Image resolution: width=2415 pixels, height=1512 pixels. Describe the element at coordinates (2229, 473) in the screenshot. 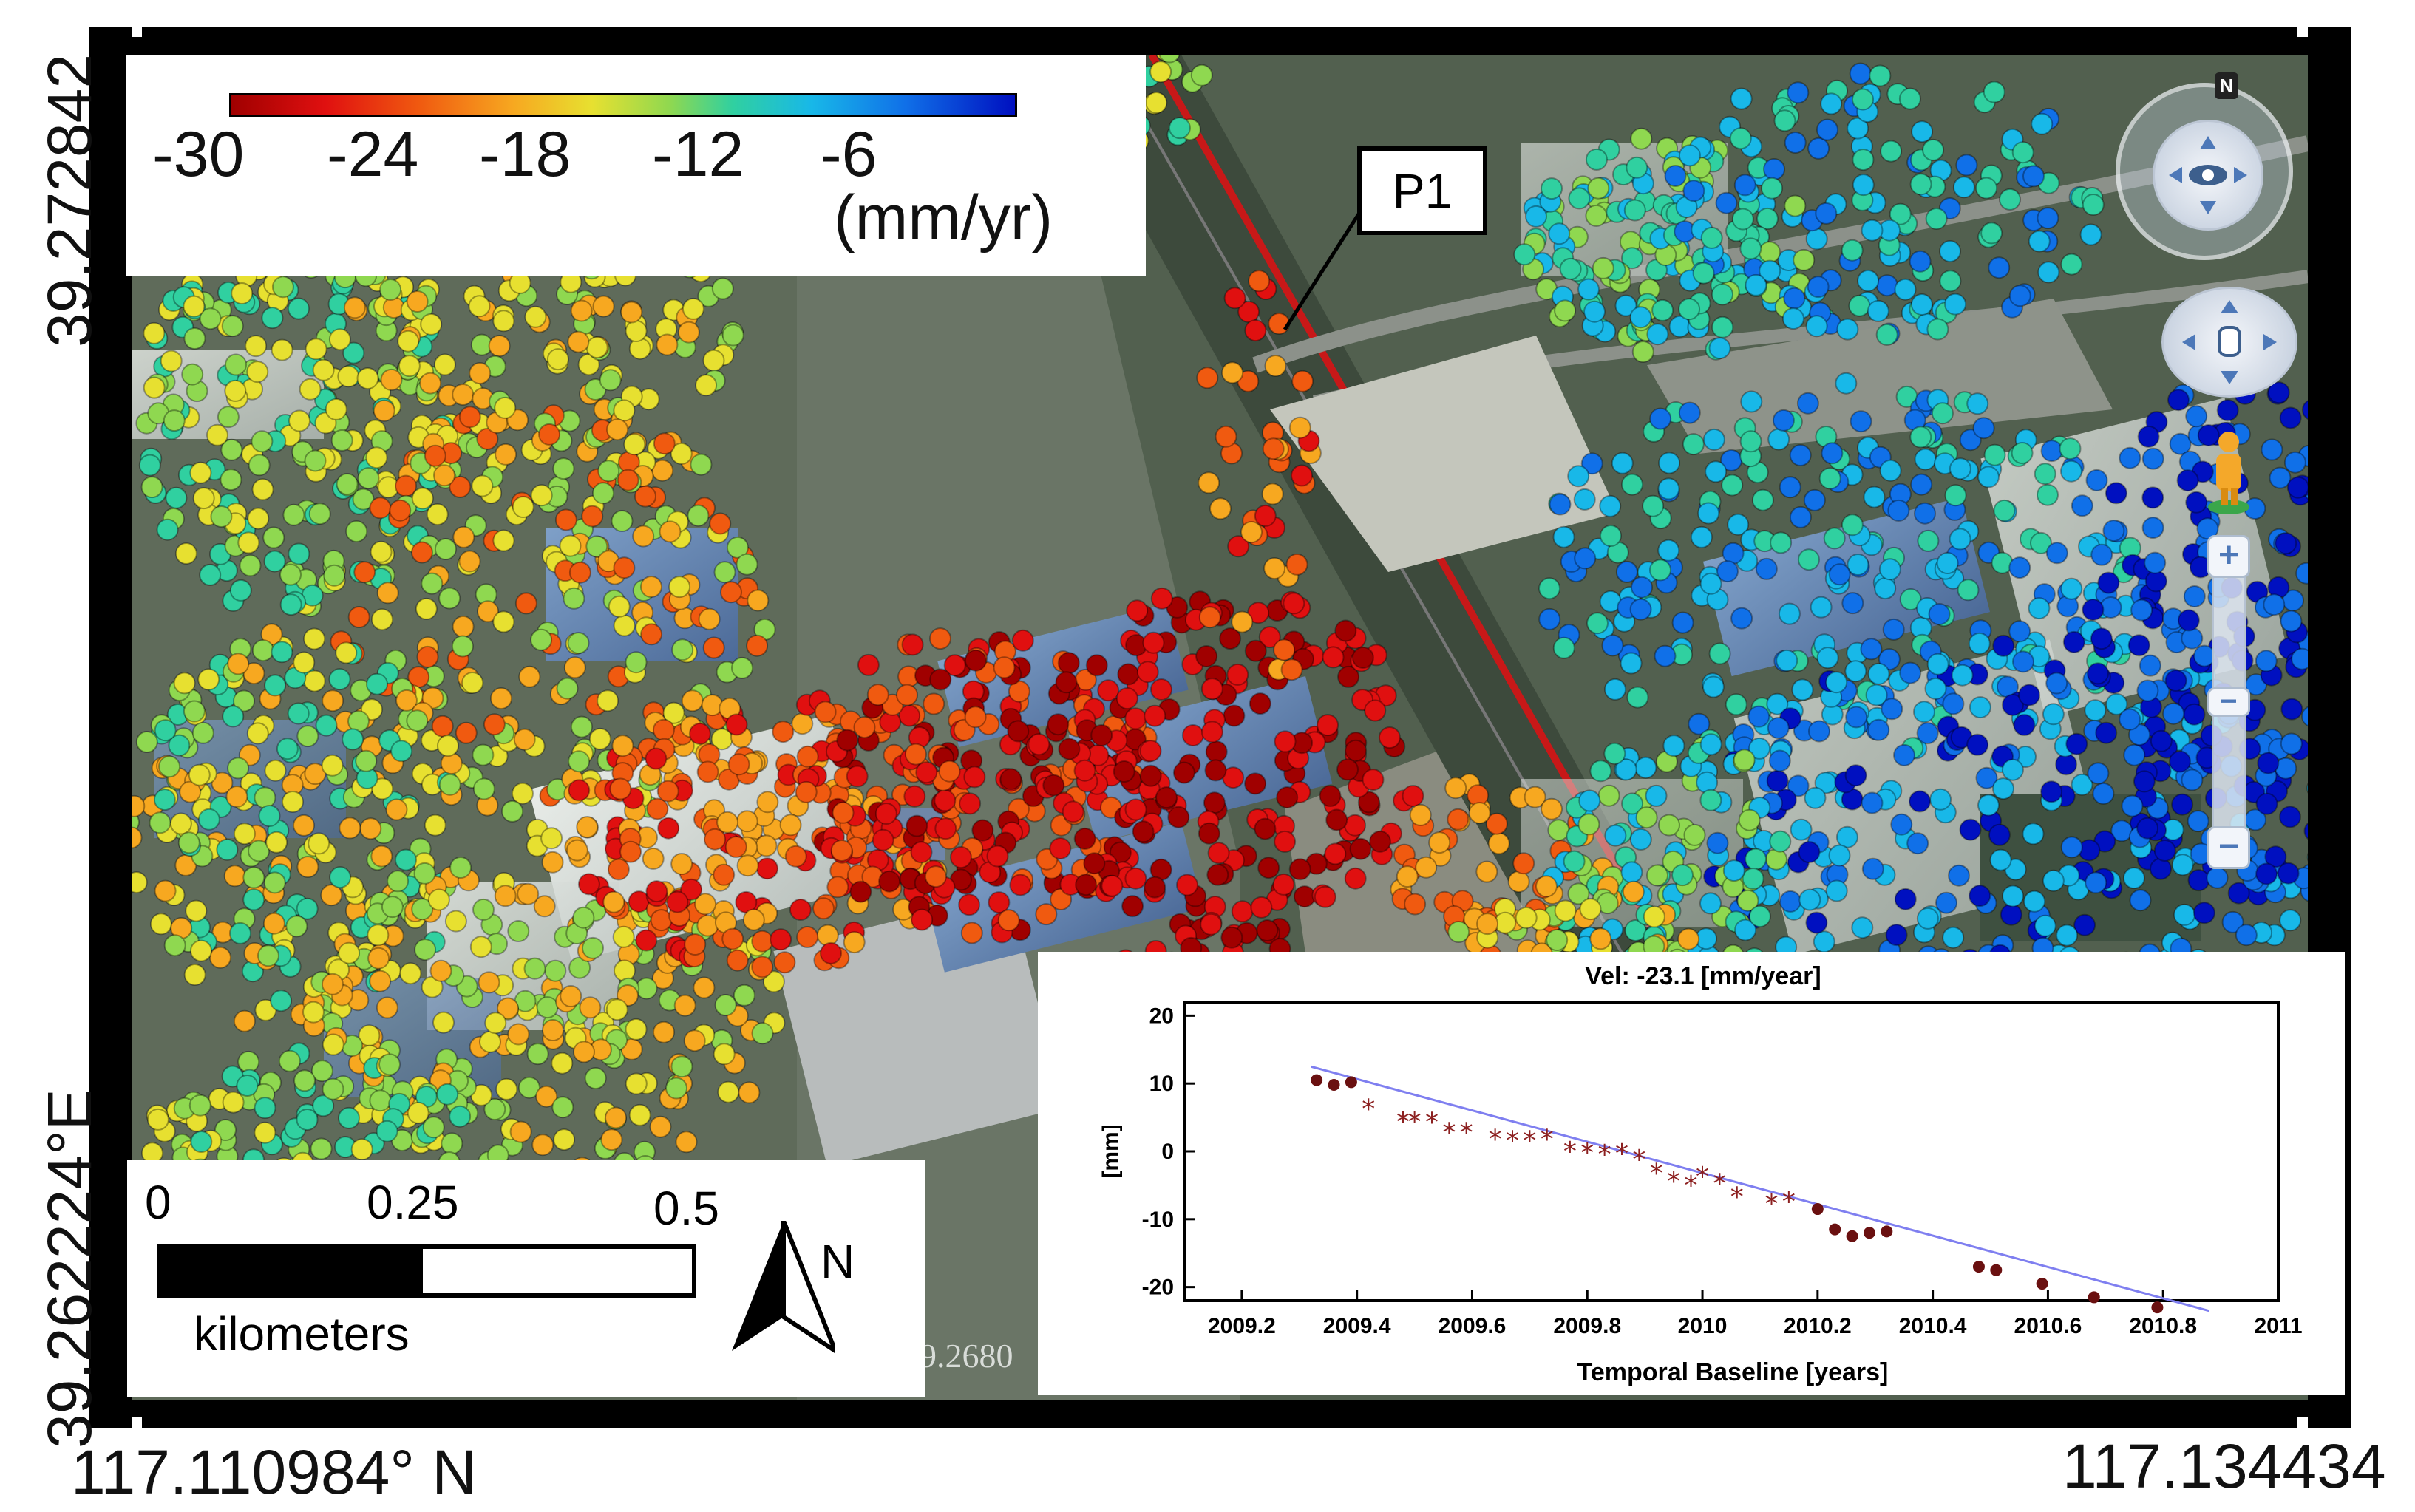

I see `pegman-icon` at that location.